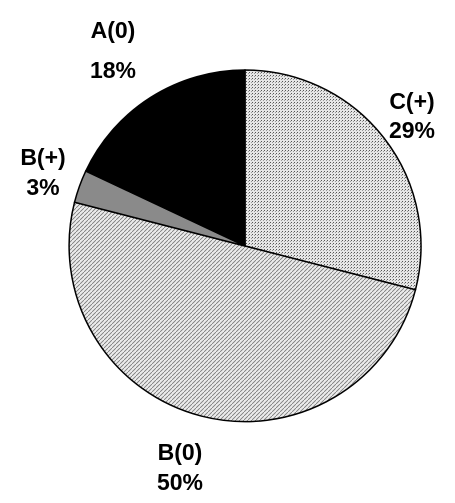 The width and height of the screenshot is (455, 503). What do you see at coordinates (412, 130) in the screenshot?
I see `slice-value-label-c: 29%` at bounding box center [412, 130].